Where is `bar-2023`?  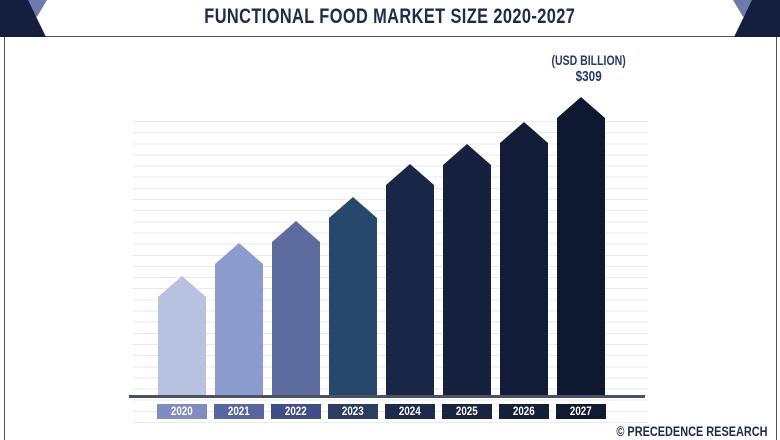 bar-2023 is located at coordinates (353, 297).